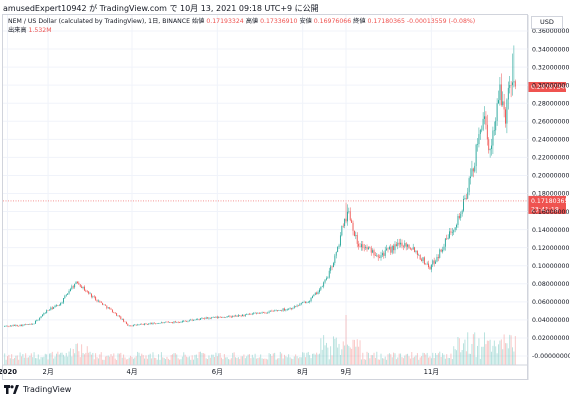 The height and width of the screenshot is (400, 570). I want to click on close-label: 終値, so click(359, 21).